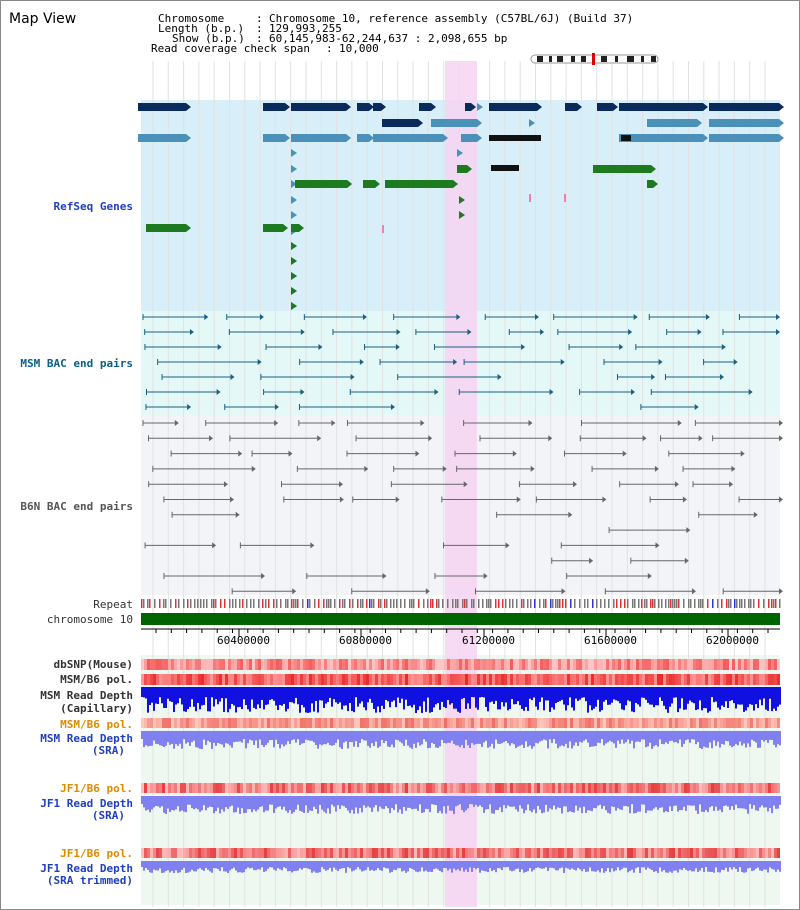 This screenshot has width=800, height=910. What do you see at coordinates (96, 724) in the screenshot?
I see `msm-b6-pol-2-label: MSM/B6 pol.` at bounding box center [96, 724].